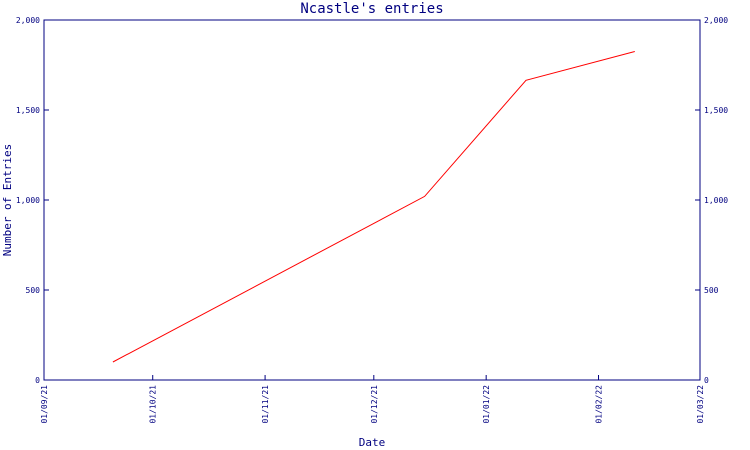  What do you see at coordinates (711, 290) in the screenshot?
I see `y-tick-label-right: 500` at bounding box center [711, 290].